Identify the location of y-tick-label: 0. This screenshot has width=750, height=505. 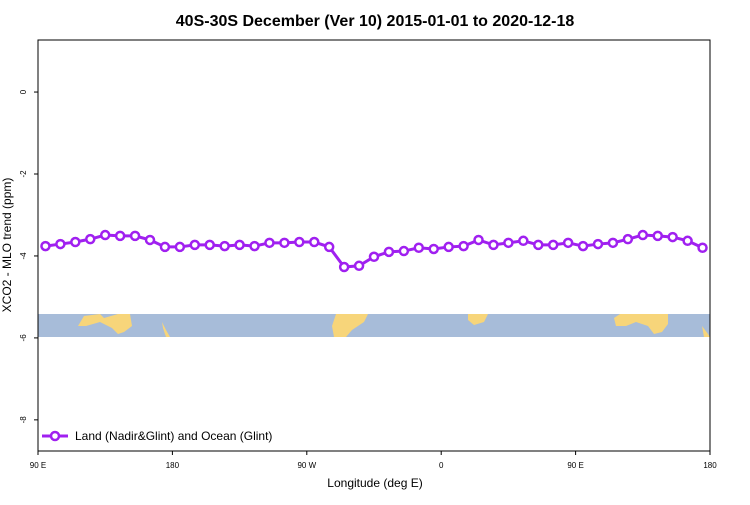
(23, 91).